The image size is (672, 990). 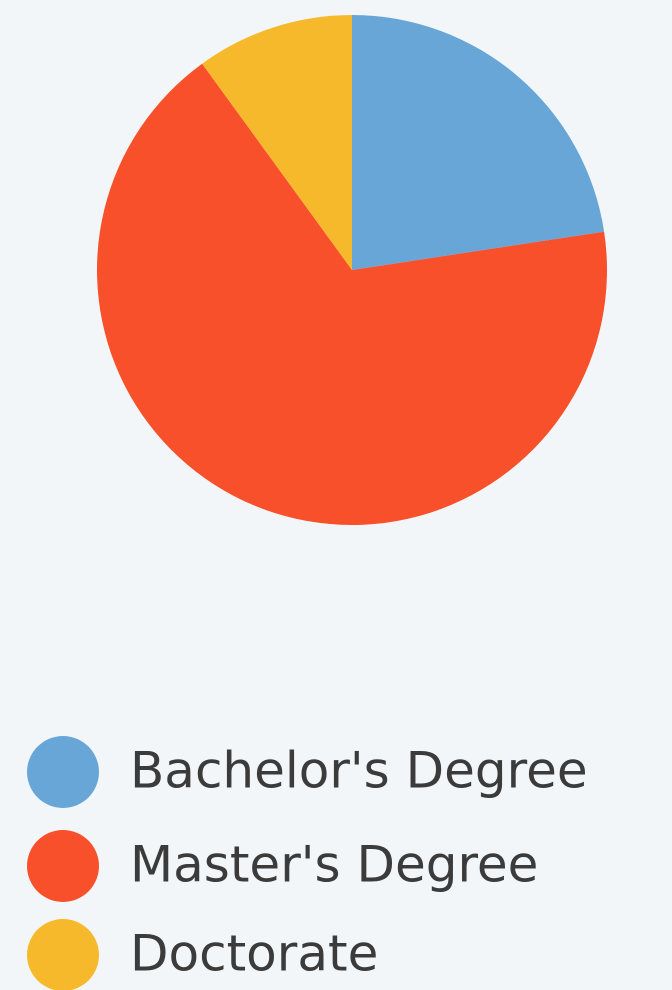 I want to click on legend-label: Master's Degree, so click(x=334, y=865).